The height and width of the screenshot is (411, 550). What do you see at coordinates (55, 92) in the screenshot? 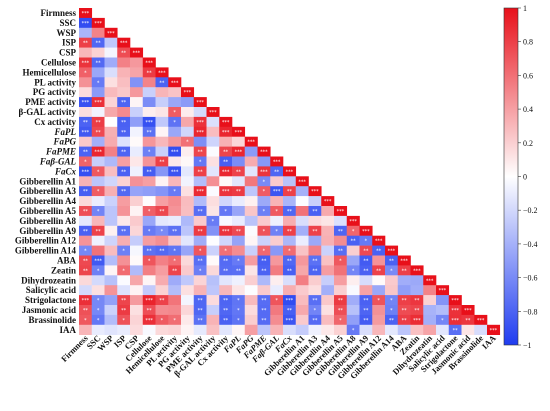
I see `row-label: PG activity` at bounding box center [55, 92].